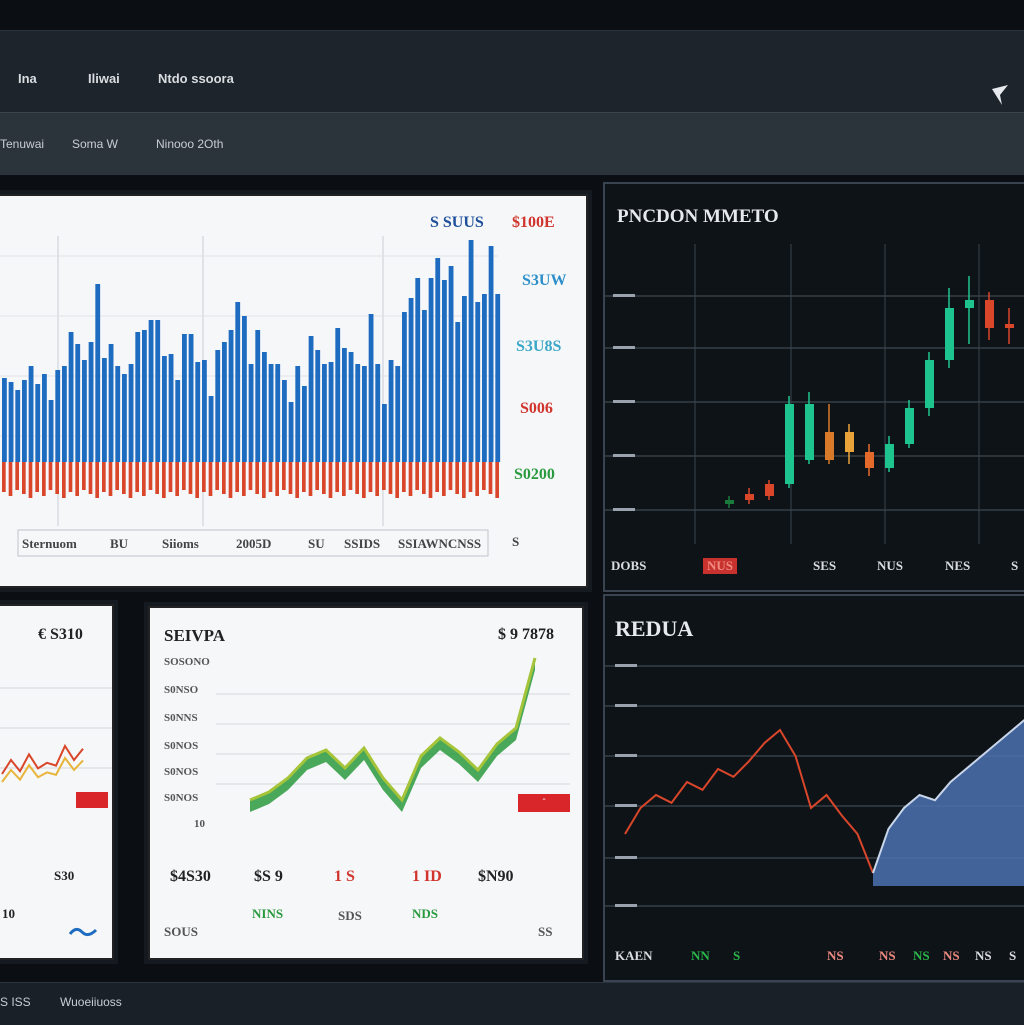  Describe the element at coordinates (526, 634) in the screenshot. I see `middle-panel-value: $ 9 7878` at that location.